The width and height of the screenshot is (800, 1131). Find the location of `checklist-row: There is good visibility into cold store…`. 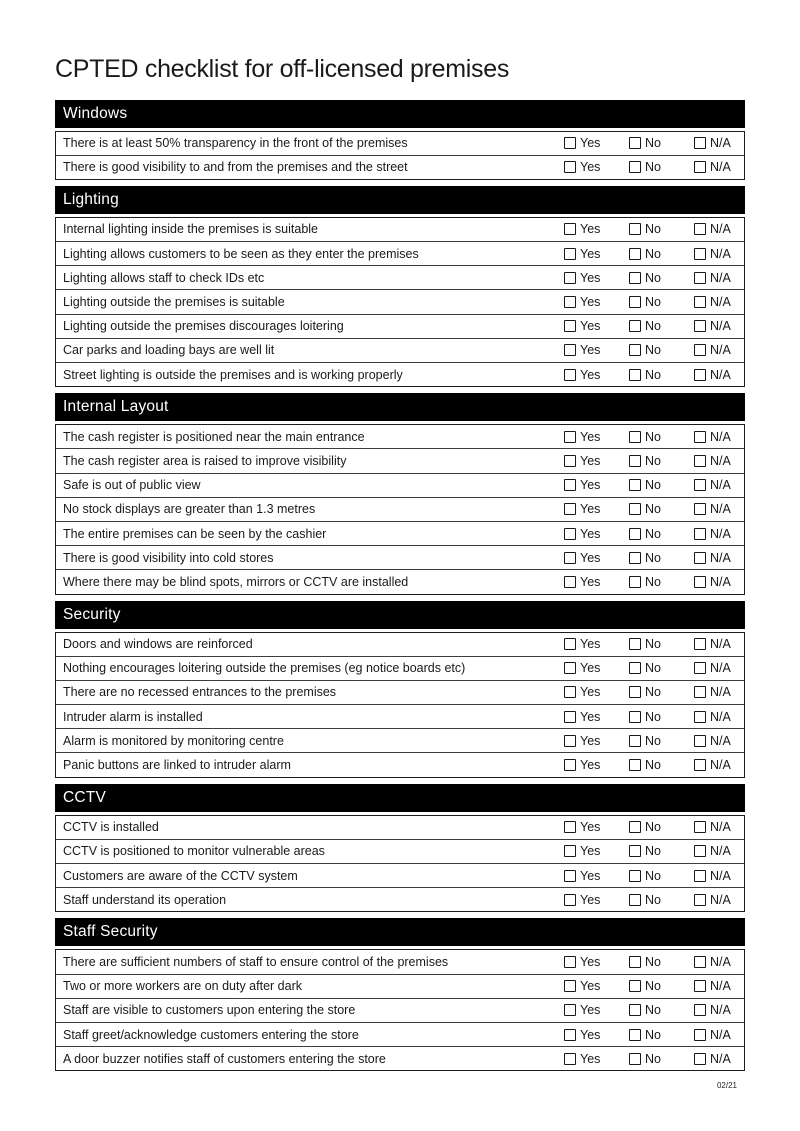

checklist-row: There is good visibility into cold store… is located at coordinates (400, 558).